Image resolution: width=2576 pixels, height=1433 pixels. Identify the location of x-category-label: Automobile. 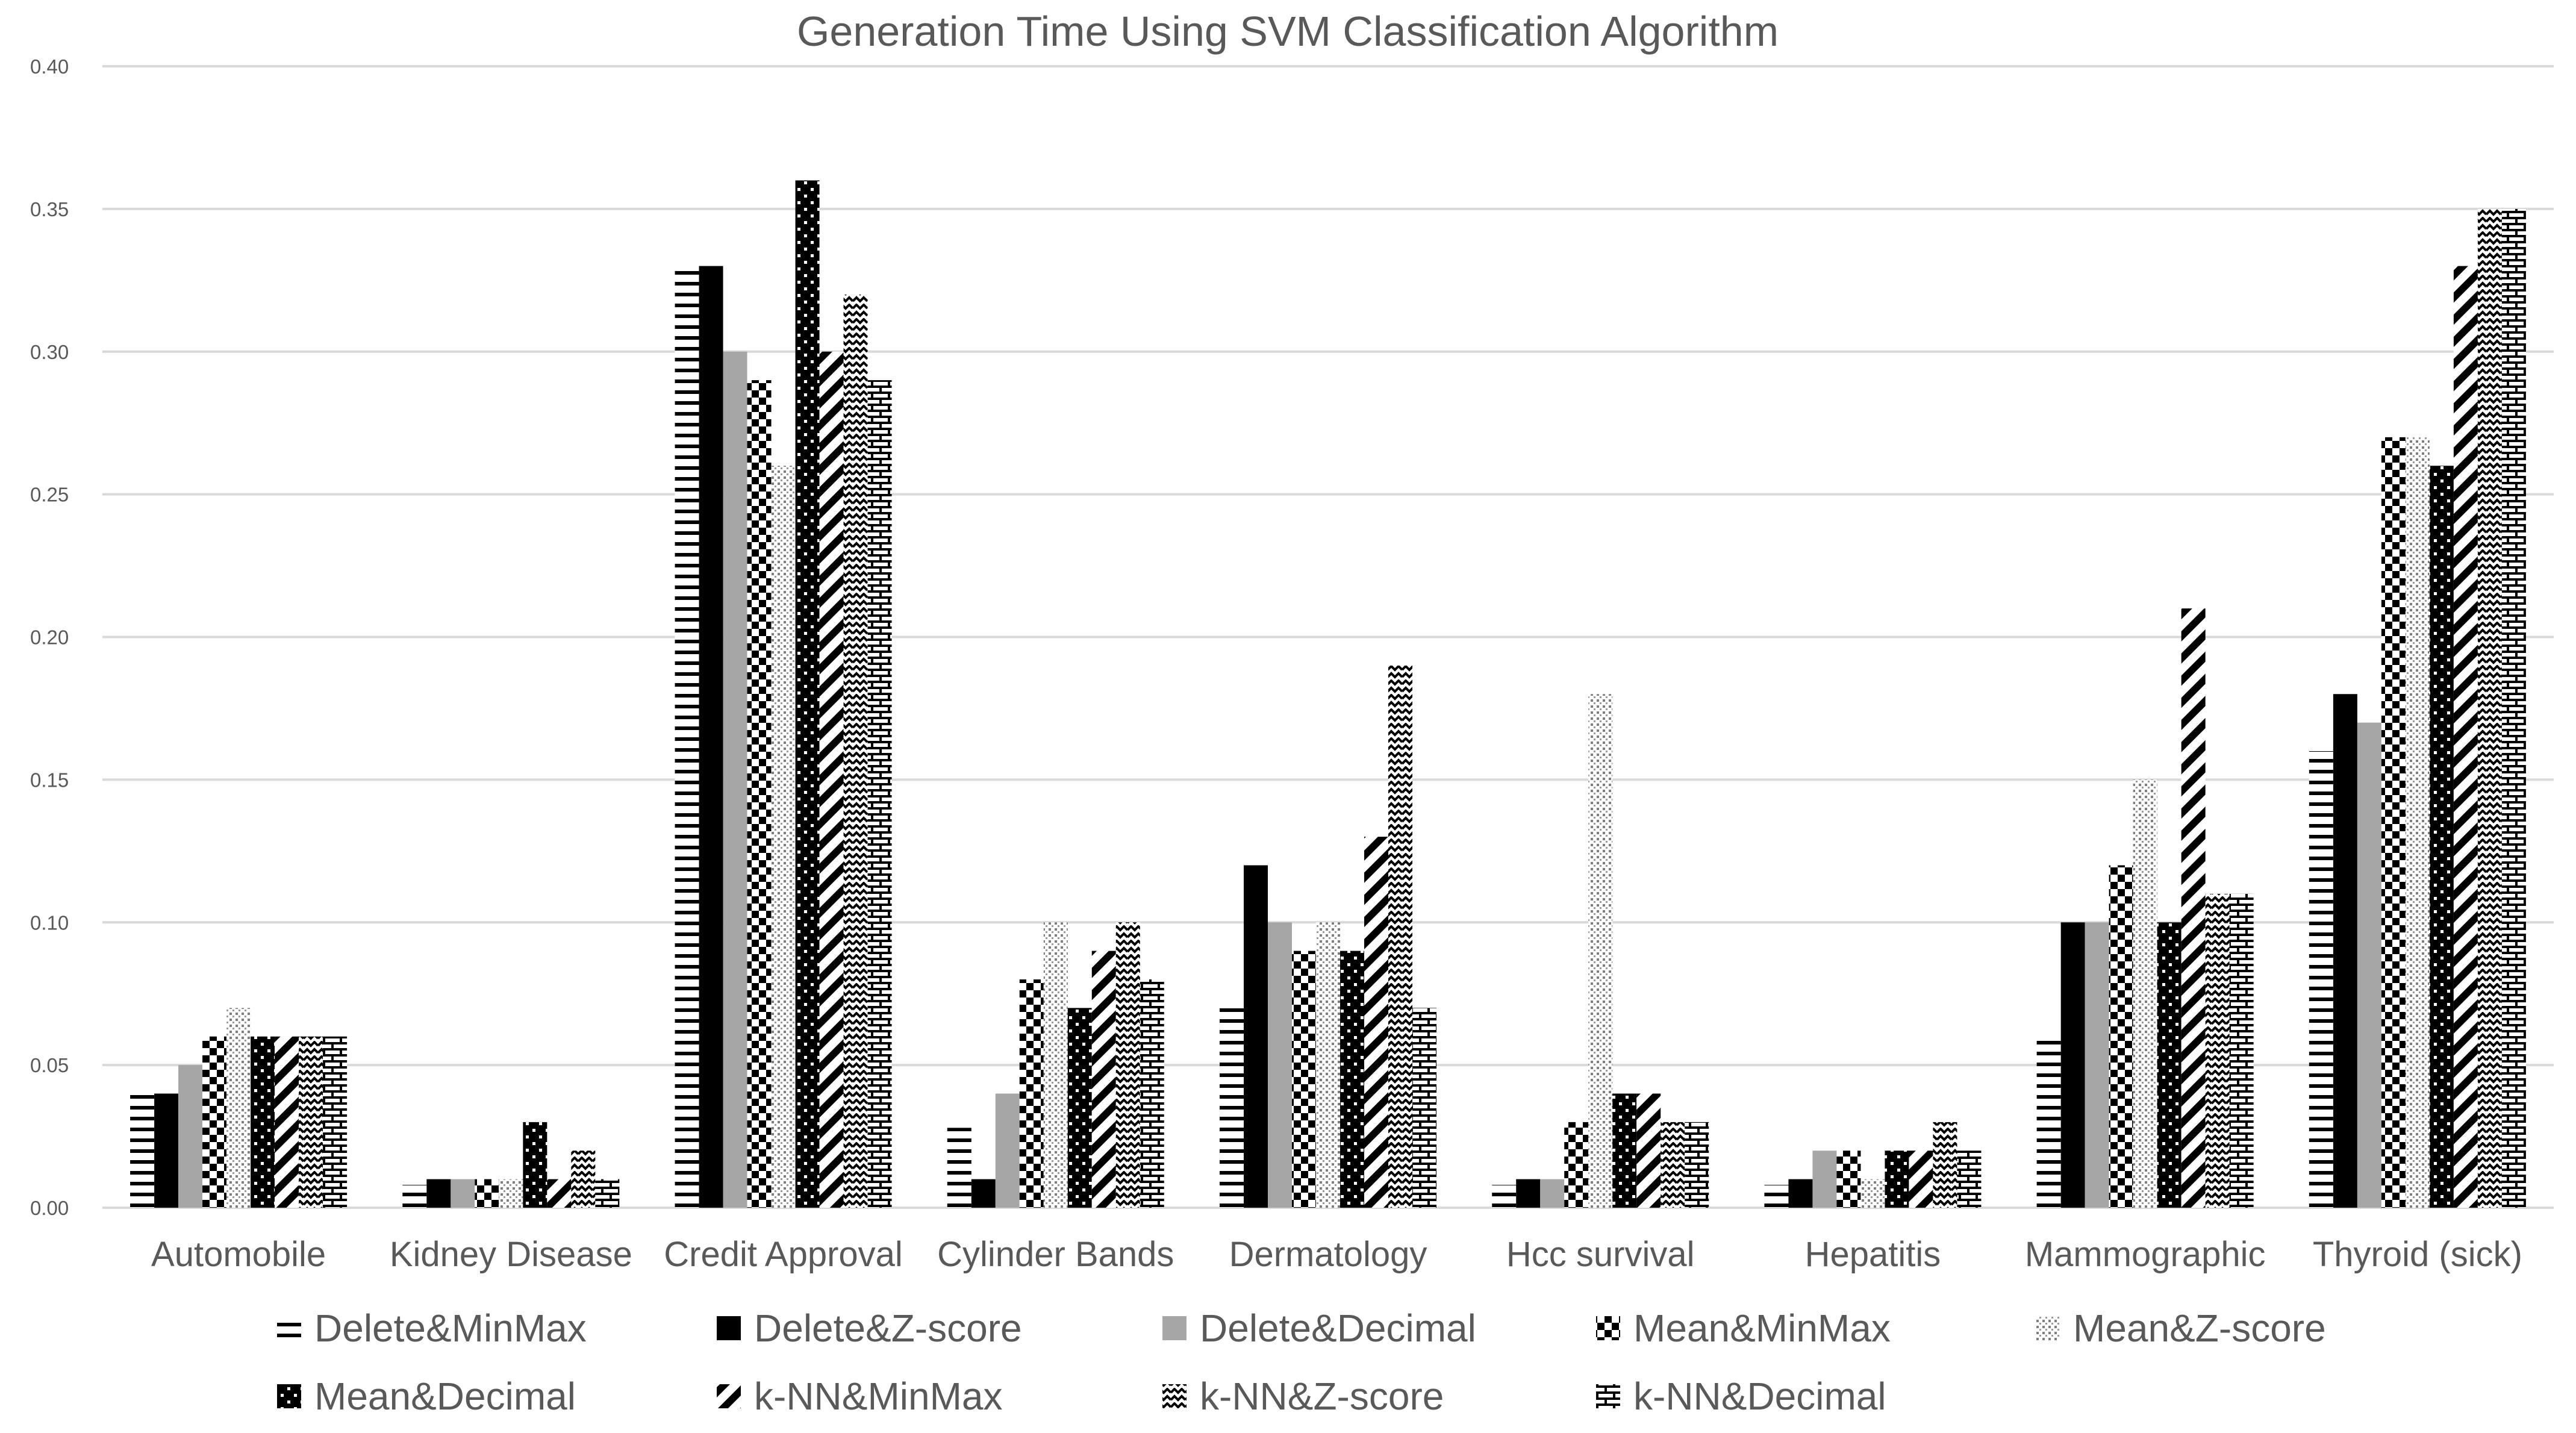
(238, 1255).